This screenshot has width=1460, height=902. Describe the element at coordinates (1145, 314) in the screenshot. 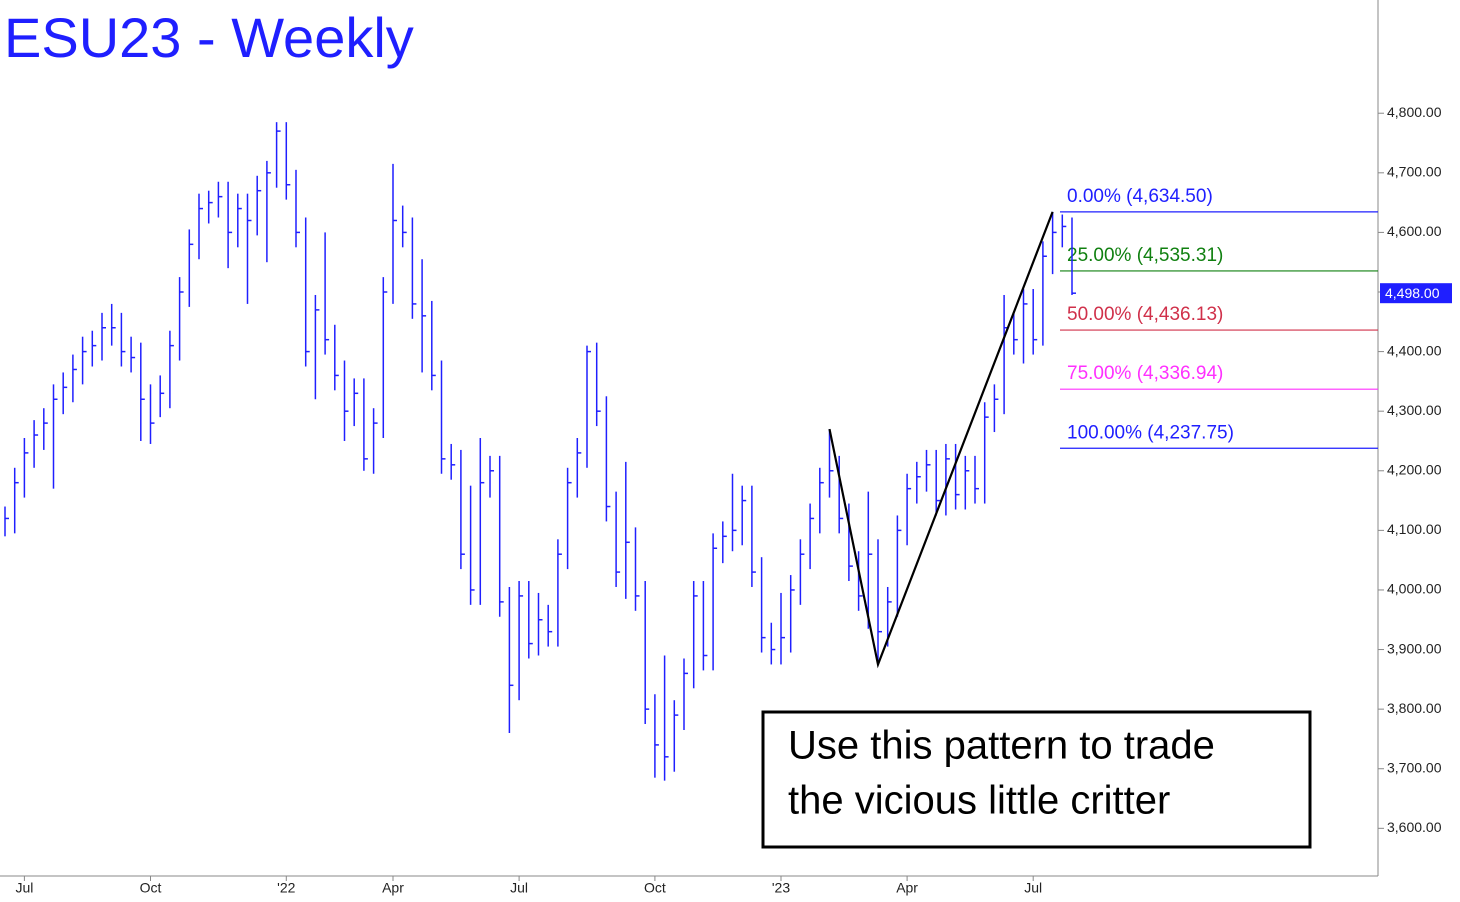

I see `fib-label: 50.00% (4,436.13)` at that location.